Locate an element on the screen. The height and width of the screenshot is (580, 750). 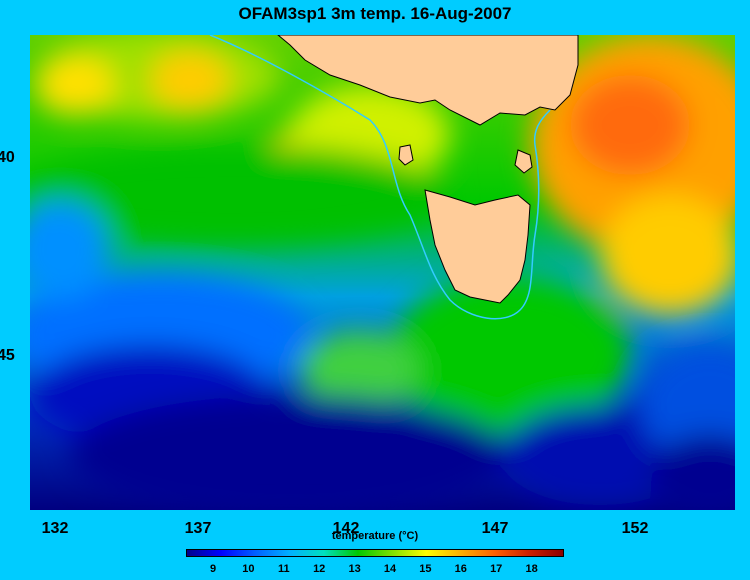
x-tick-label: 152 is located at coordinates (635, 528).